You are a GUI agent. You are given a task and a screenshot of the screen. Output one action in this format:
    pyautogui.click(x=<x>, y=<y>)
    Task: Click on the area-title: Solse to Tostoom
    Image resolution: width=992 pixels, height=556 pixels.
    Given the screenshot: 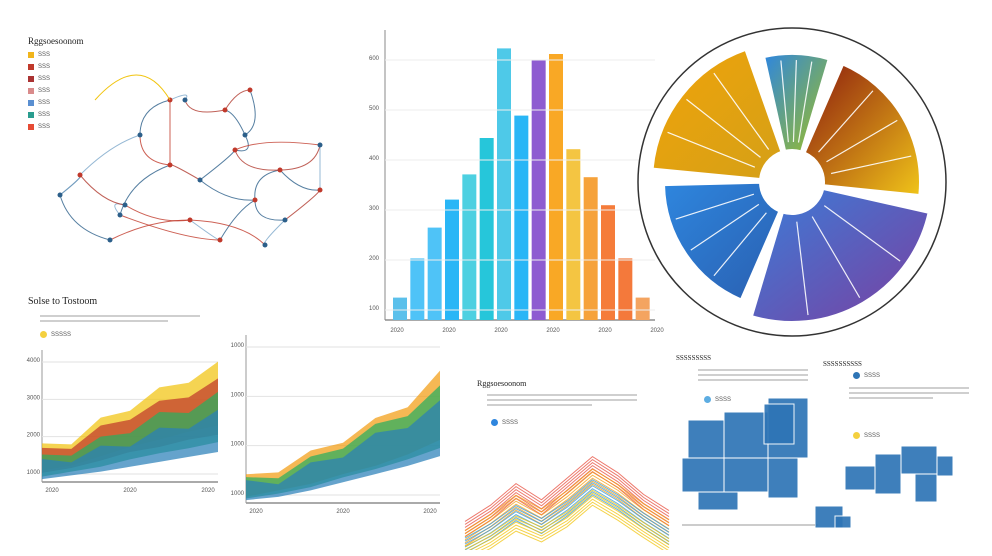 What is the action you would take?
    pyautogui.click(x=63, y=301)
    